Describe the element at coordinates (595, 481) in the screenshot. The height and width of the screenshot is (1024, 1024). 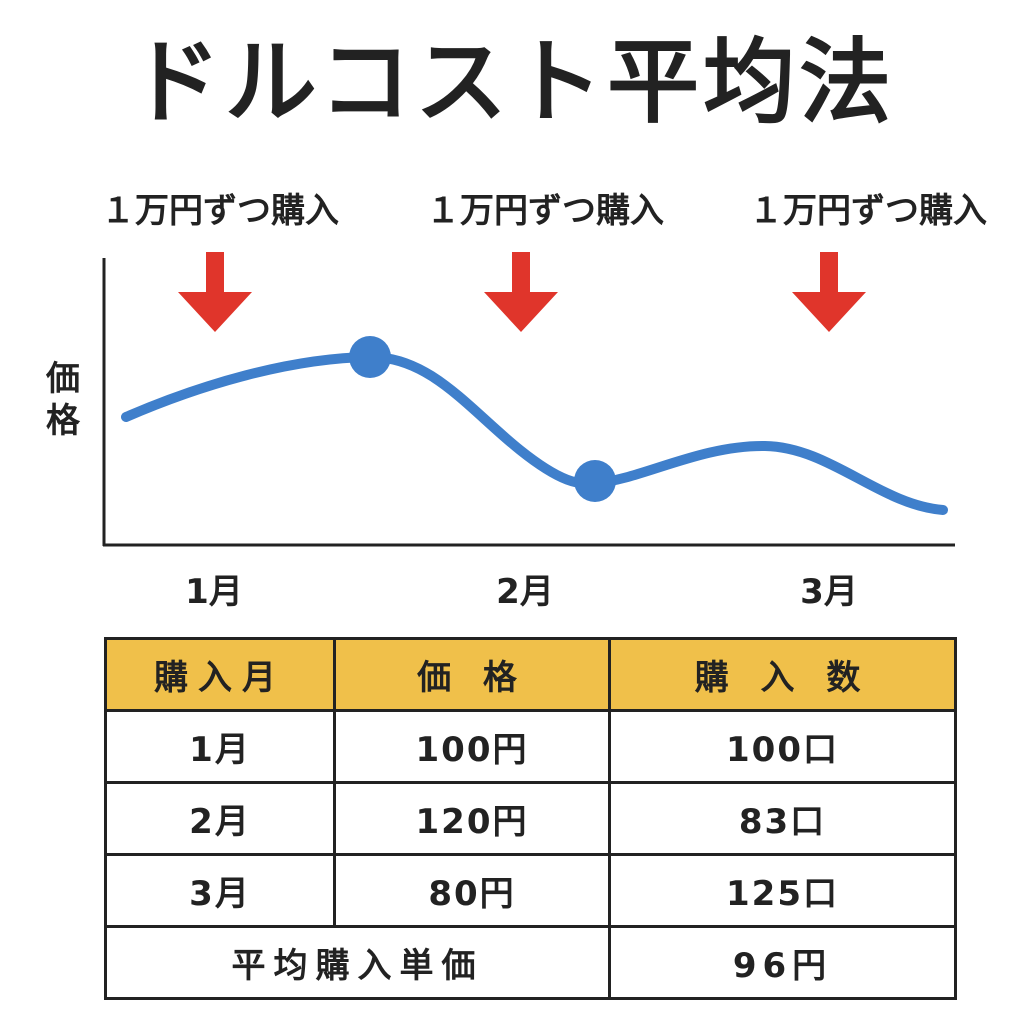
I see `trough-point` at that location.